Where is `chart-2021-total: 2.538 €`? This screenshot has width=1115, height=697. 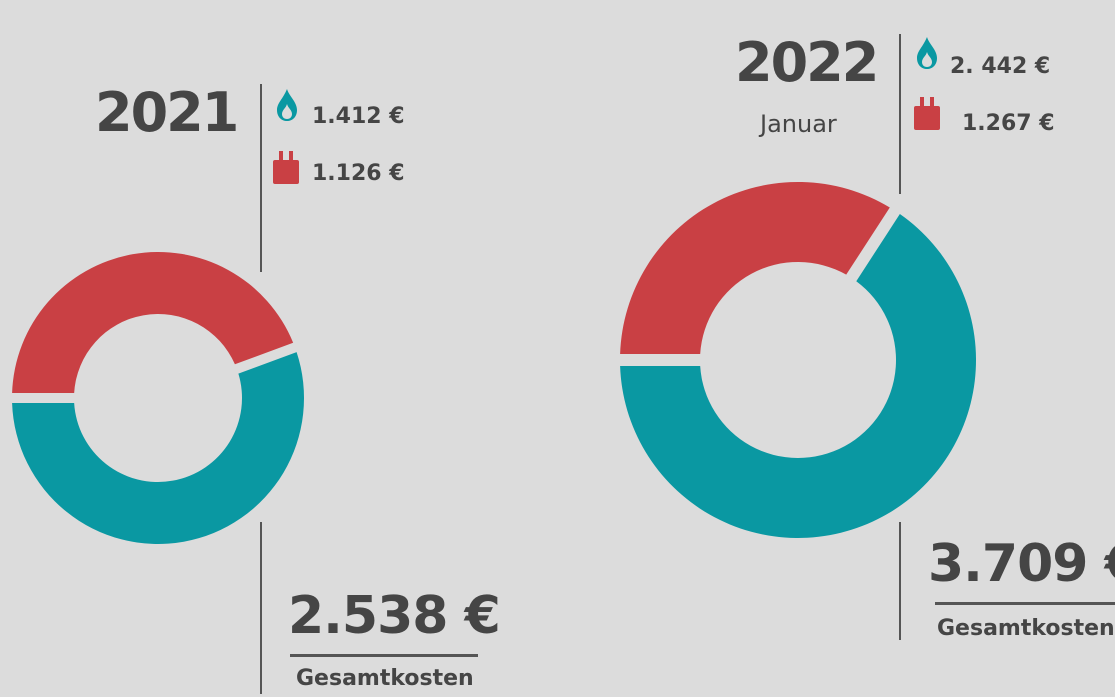
chart-2021-total: 2.538 € is located at coordinates (394, 616).